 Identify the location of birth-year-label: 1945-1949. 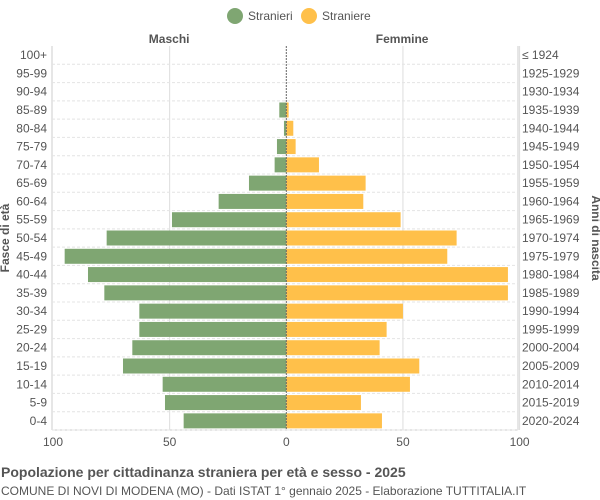
(551, 147).